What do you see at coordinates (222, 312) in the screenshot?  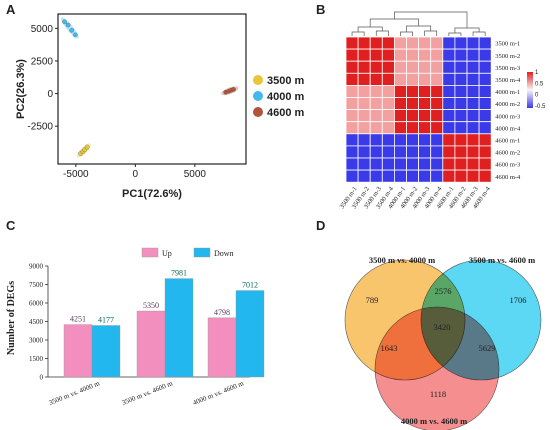 I see `bar-value-label: 4798` at bounding box center [222, 312].